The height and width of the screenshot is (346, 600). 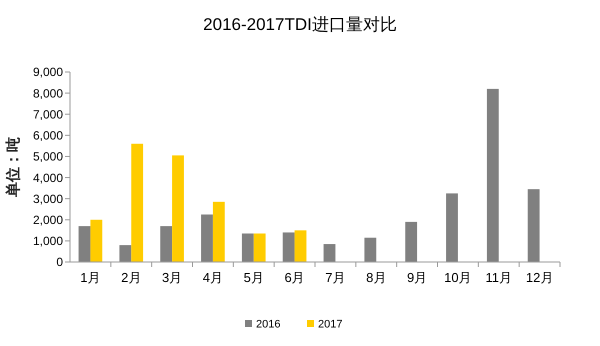 What do you see at coordinates (172, 277) in the screenshot?
I see `x-tick-label: 3月` at bounding box center [172, 277].